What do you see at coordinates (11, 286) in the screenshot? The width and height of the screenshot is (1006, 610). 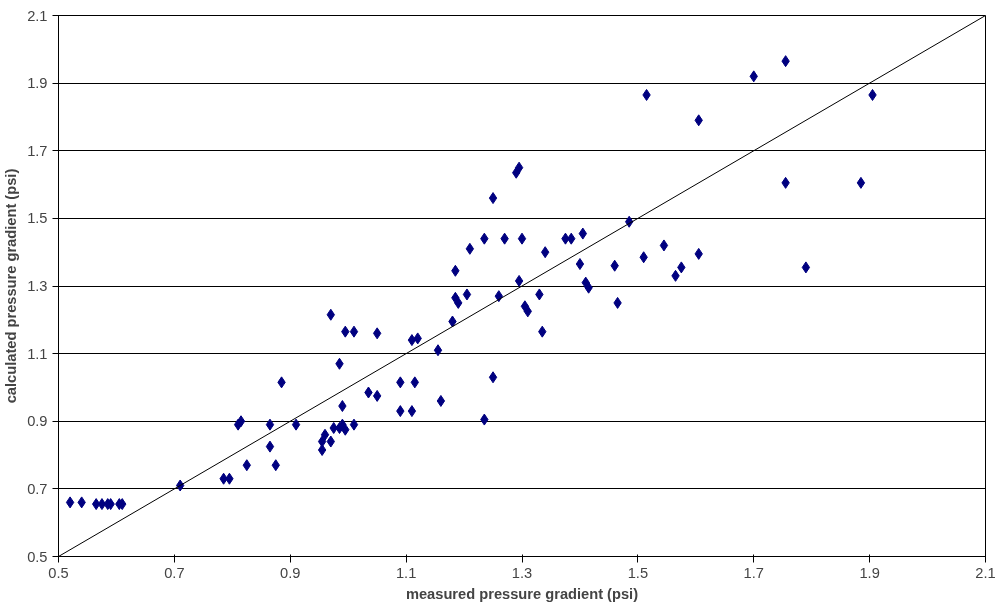 I see `y-axis-title: calculated pressure gradient (psi)` at bounding box center [11, 286].